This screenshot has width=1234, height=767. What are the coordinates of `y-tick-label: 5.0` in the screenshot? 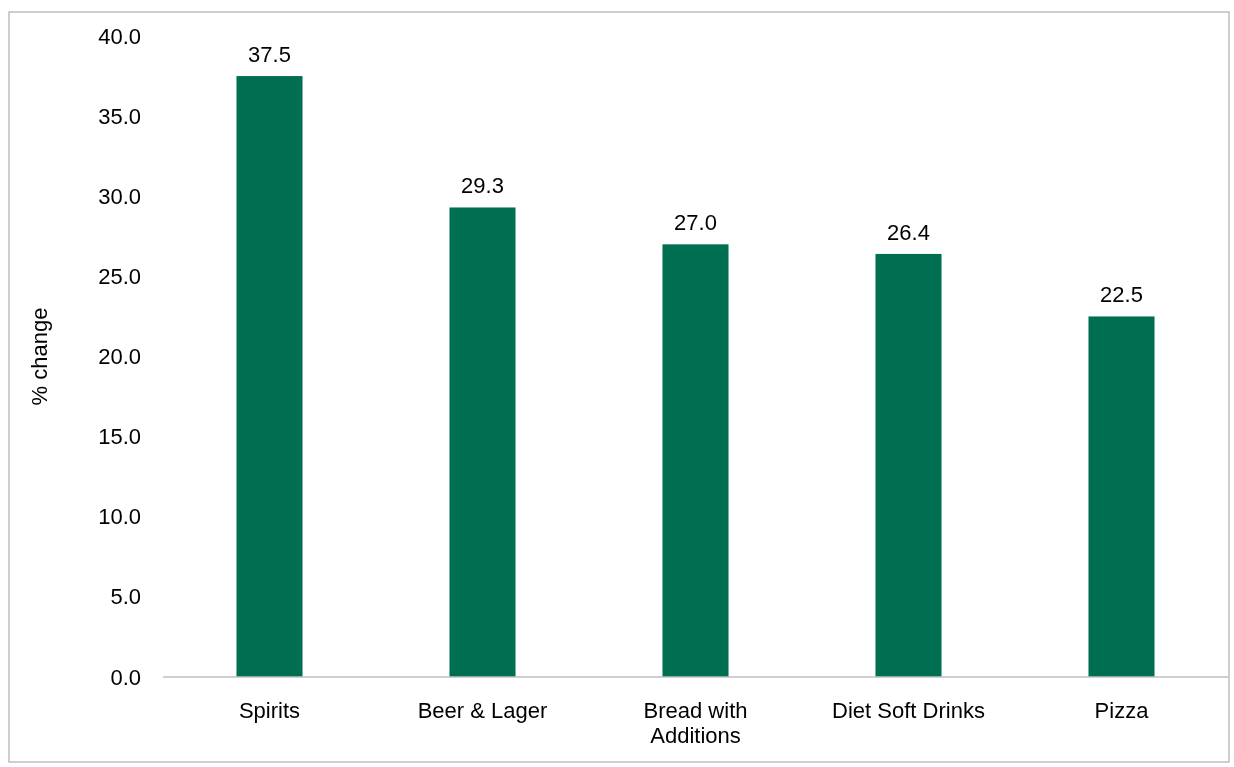 It's located at (125, 597).